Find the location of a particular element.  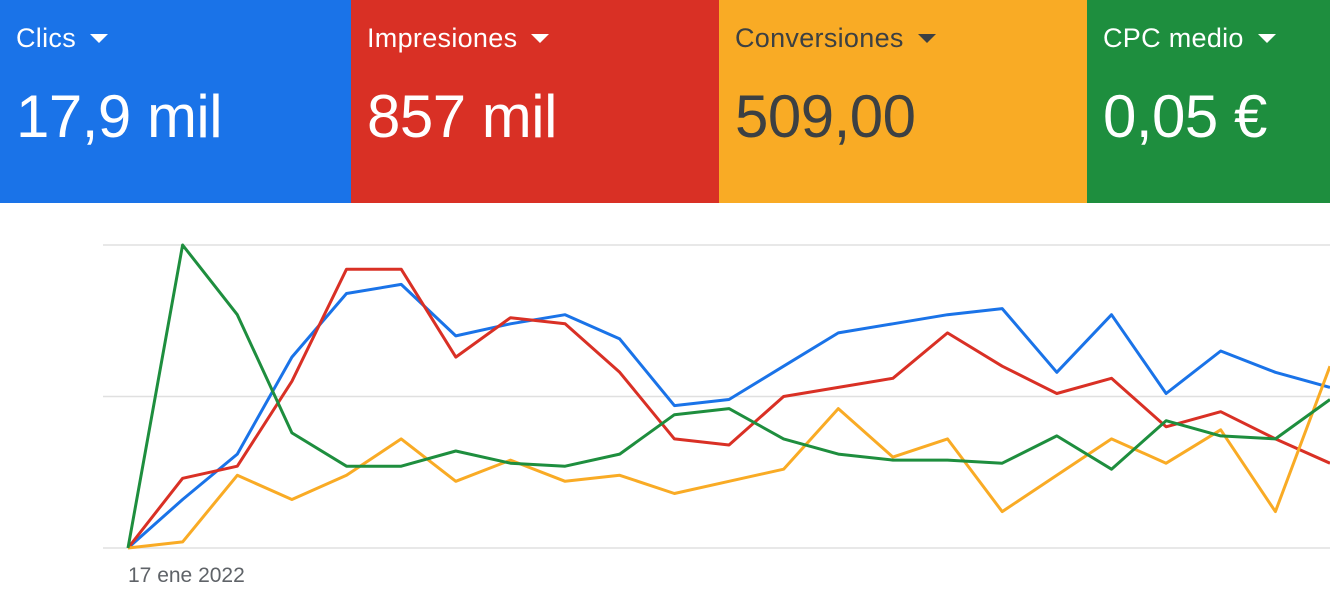

metric-card-header: CPC medio is located at coordinates (1216, 38).